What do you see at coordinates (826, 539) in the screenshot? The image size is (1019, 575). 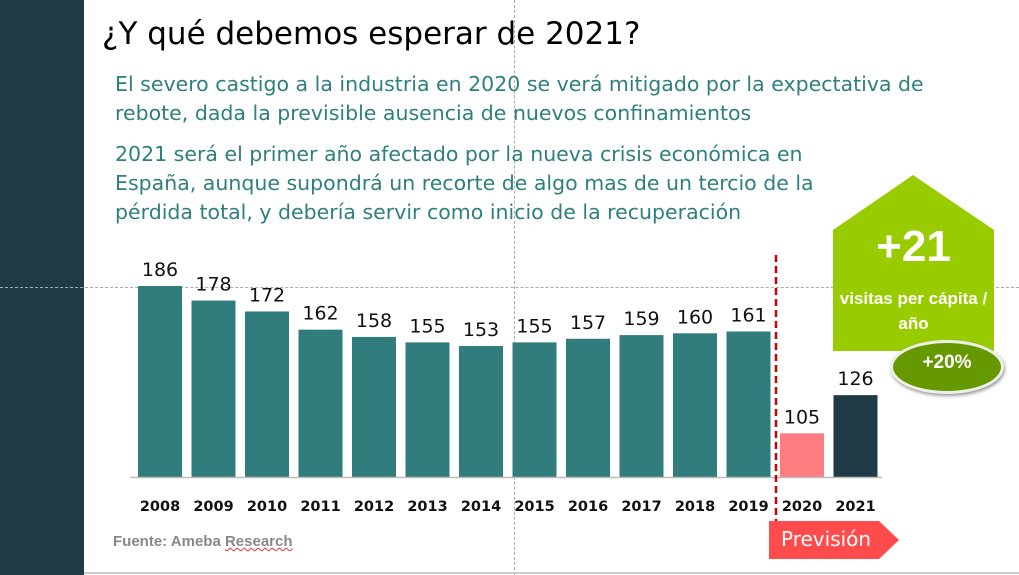 I see `forecast-label: Previsión` at bounding box center [826, 539].